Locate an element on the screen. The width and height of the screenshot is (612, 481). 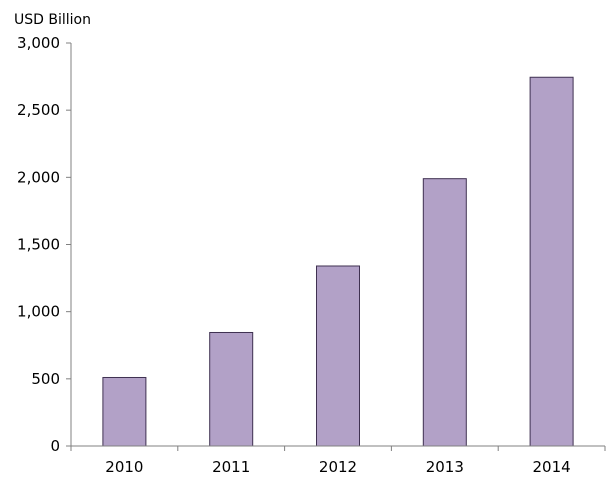
x-tick-label: 2011 is located at coordinates (231, 467).